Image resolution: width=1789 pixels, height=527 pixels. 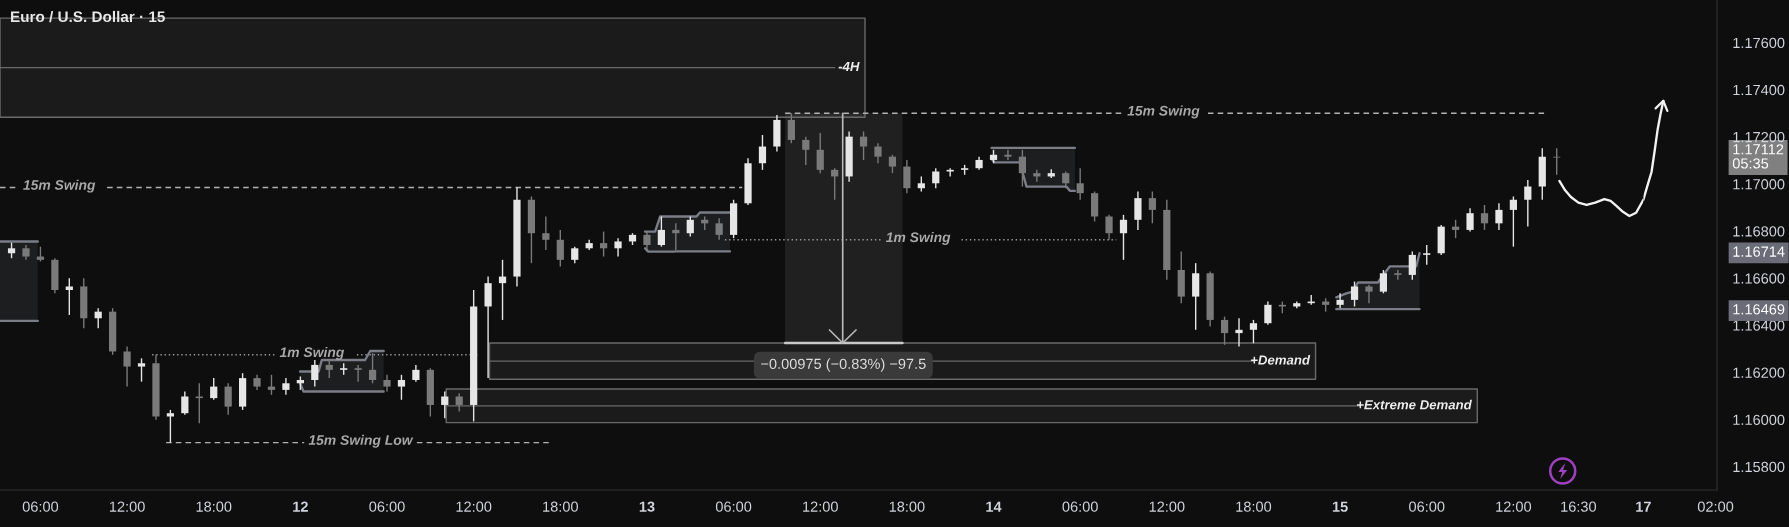 What do you see at coordinates (1579, 506) in the screenshot?
I see `x-tick-label: 16:30` at bounding box center [1579, 506].